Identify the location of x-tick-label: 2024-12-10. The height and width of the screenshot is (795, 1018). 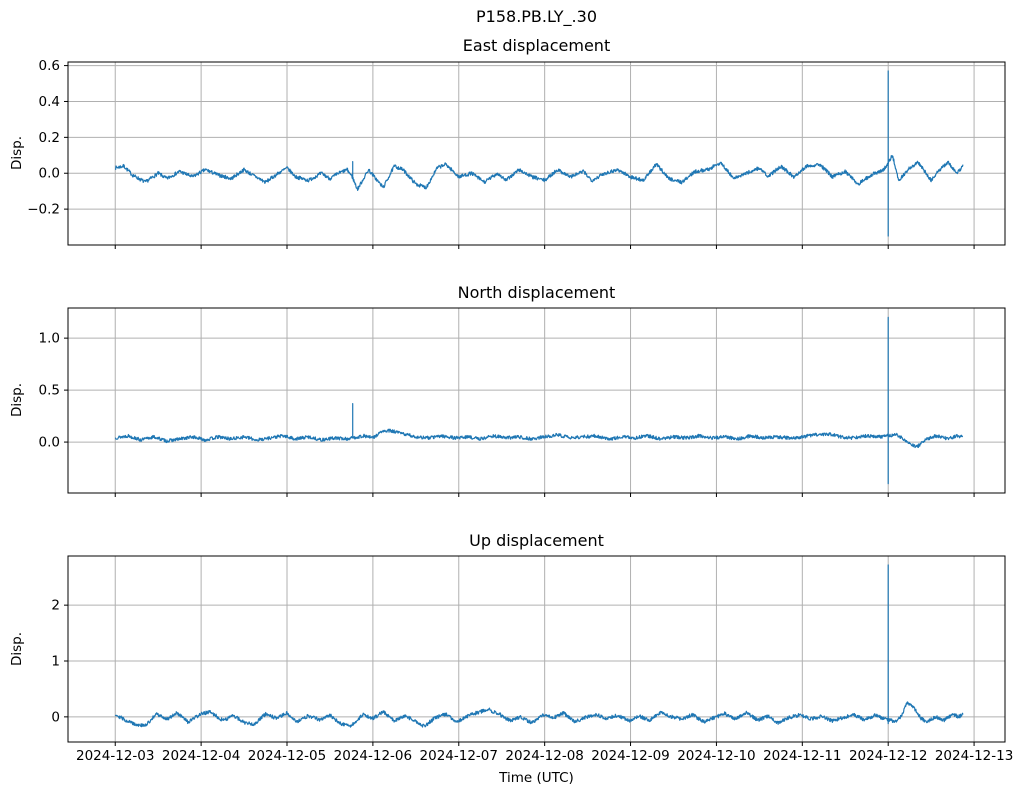
(716, 756).